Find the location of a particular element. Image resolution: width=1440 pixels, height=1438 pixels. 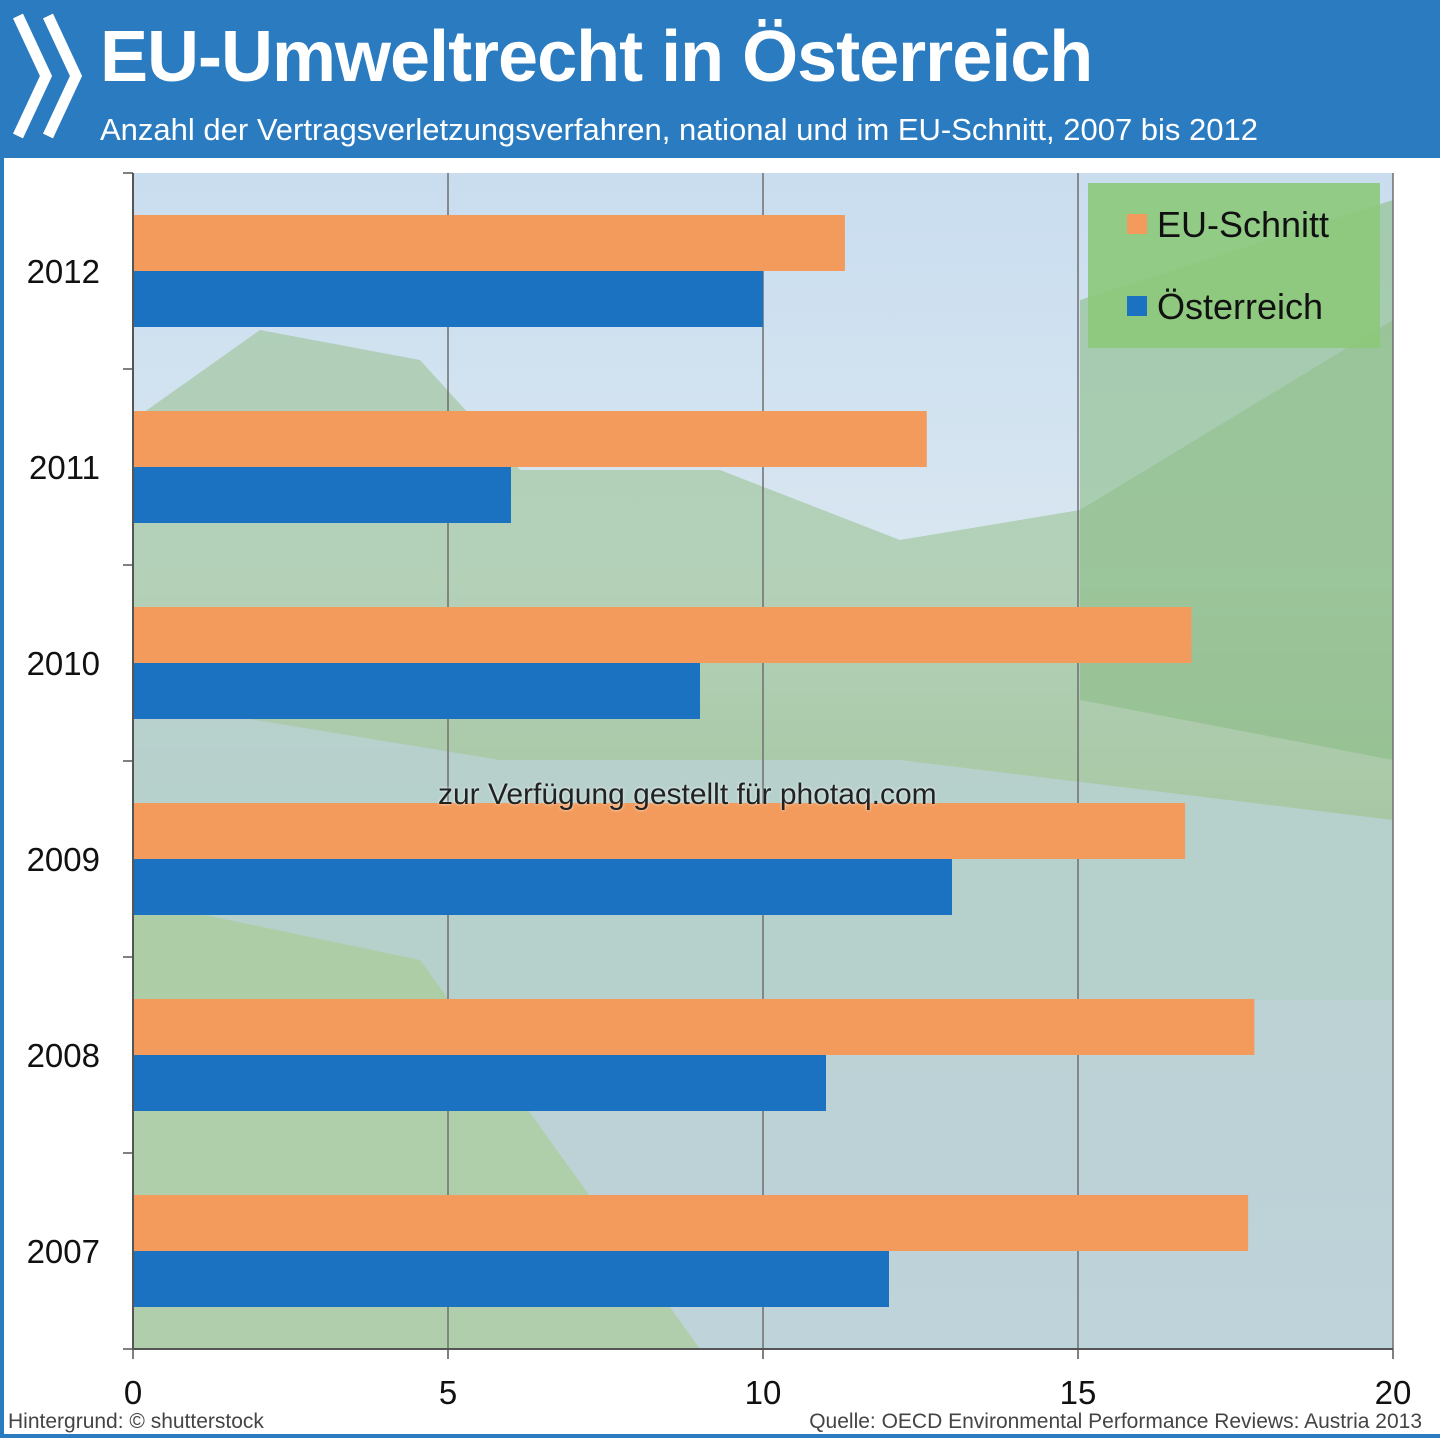

y-category-label: 2008 is located at coordinates (63, 1055).